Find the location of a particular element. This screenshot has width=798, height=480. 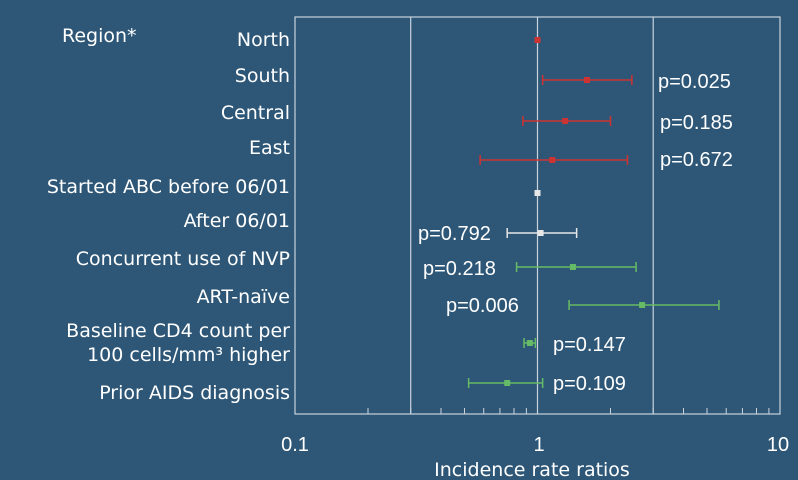

p-value-label: p=0.218 is located at coordinates (459, 269).